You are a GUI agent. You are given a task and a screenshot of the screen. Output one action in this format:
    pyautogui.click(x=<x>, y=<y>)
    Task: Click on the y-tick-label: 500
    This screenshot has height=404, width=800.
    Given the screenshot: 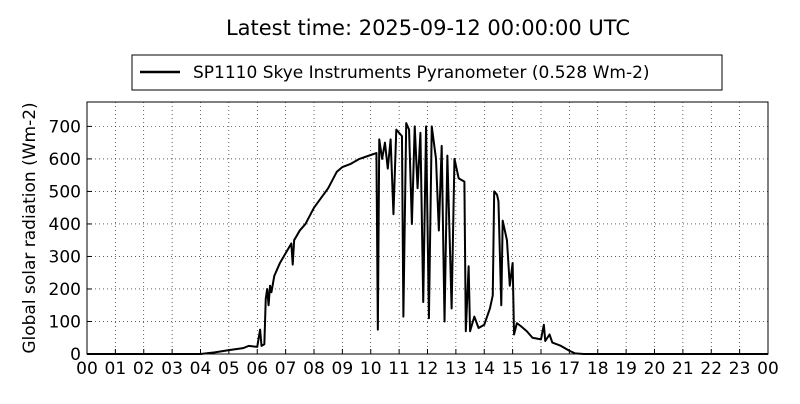 What is the action you would take?
    pyautogui.click(x=65, y=192)
    